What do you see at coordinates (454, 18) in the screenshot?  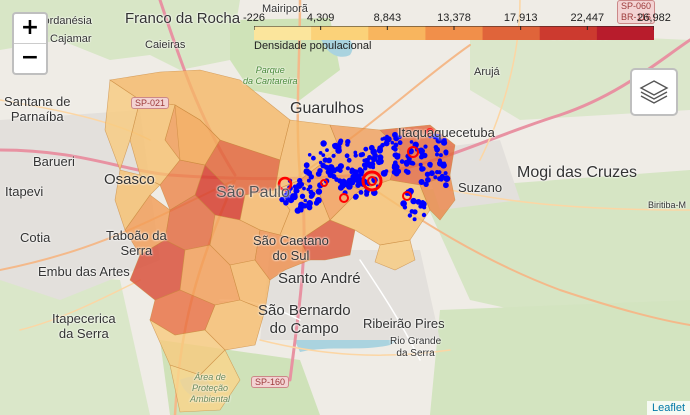 I see `legend-tick-label: 13,378` at bounding box center [454, 18].